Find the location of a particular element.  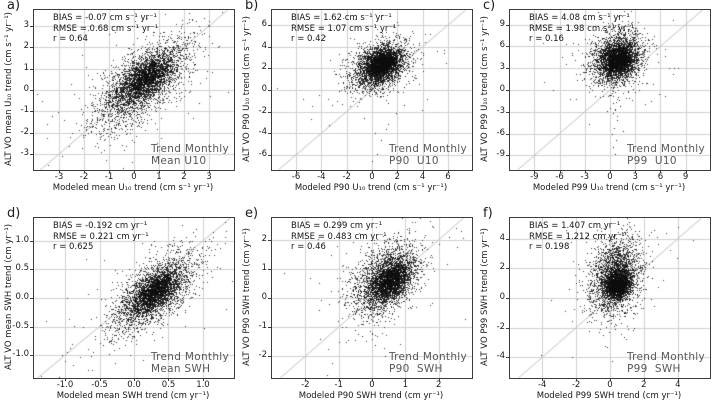

y-axis-label: ALT VO mean U₁₀ trend (cm s⁻¹ yr⁻¹) is located at coordinates (9, 89).